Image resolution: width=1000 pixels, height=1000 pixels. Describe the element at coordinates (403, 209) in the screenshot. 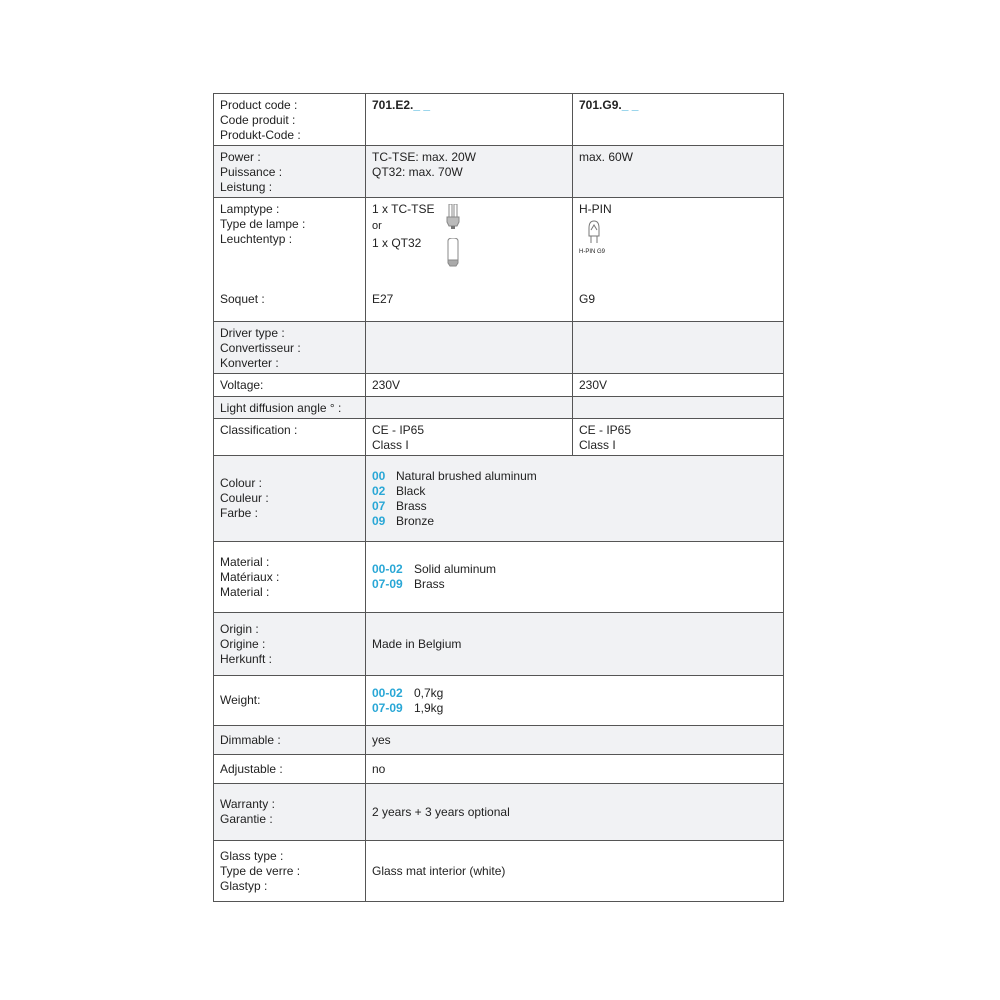

I see `value: 1 x TC-TSE` at that location.